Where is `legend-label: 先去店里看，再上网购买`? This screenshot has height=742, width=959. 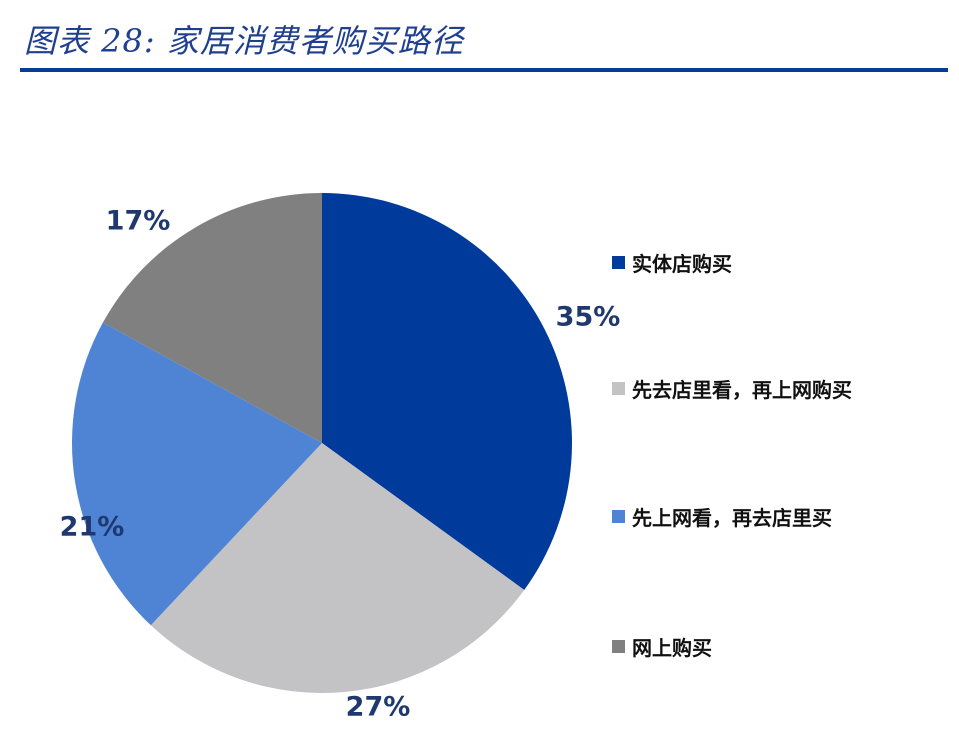
legend-label: 先去店里看，再上网购买 is located at coordinates (742, 390).